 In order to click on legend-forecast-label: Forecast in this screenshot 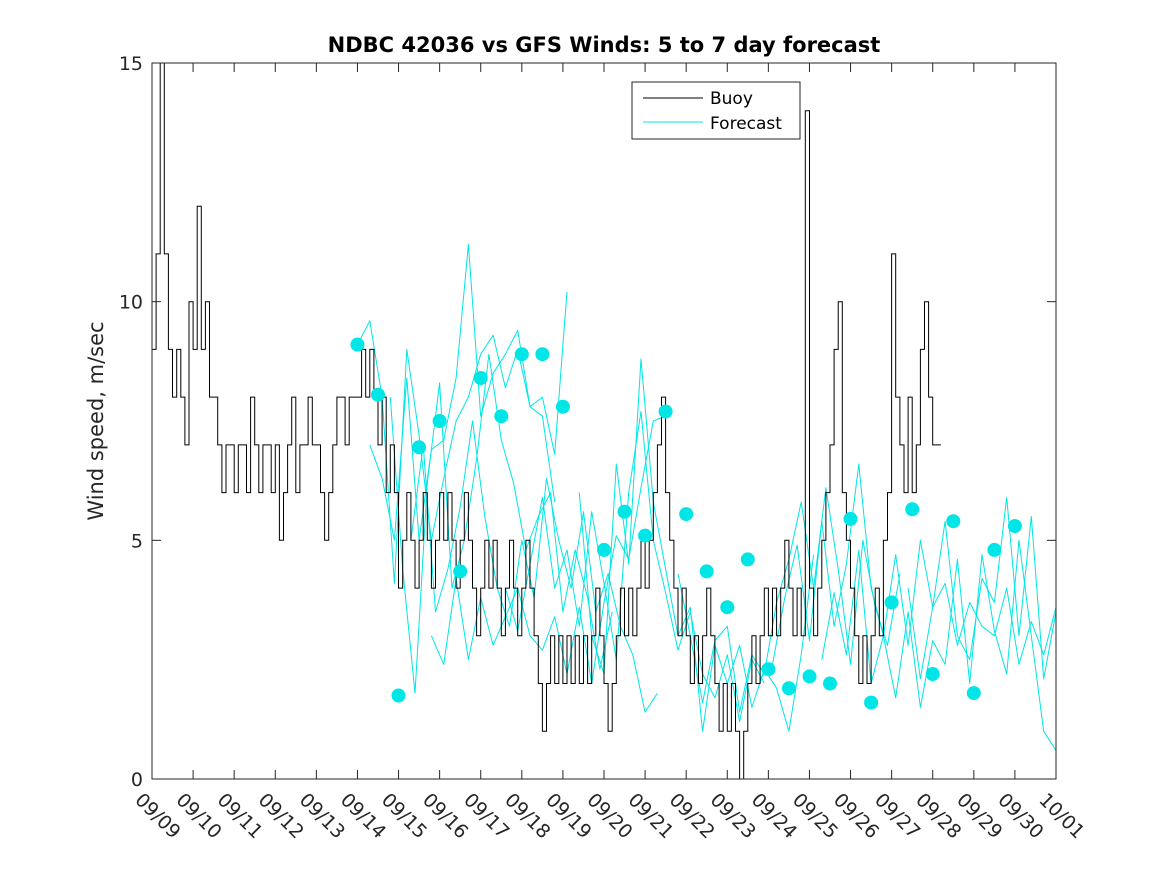, I will do `click(746, 124)`.